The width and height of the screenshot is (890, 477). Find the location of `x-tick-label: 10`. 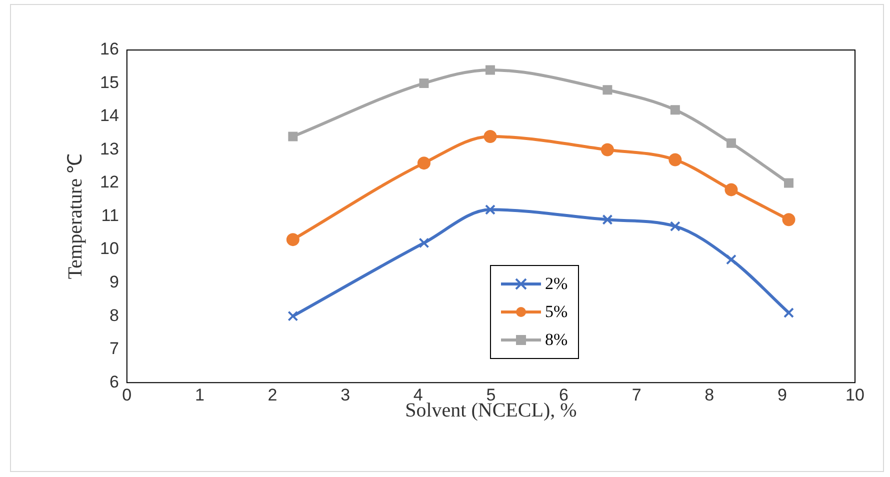

x-tick-label: 10 is located at coordinates (855, 394).